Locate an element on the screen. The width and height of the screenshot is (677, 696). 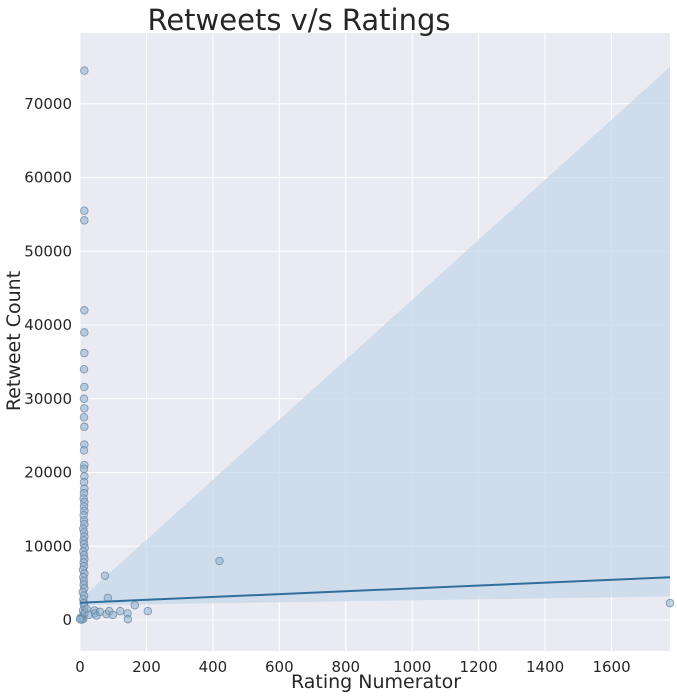
regression-line is located at coordinates (375, 590).